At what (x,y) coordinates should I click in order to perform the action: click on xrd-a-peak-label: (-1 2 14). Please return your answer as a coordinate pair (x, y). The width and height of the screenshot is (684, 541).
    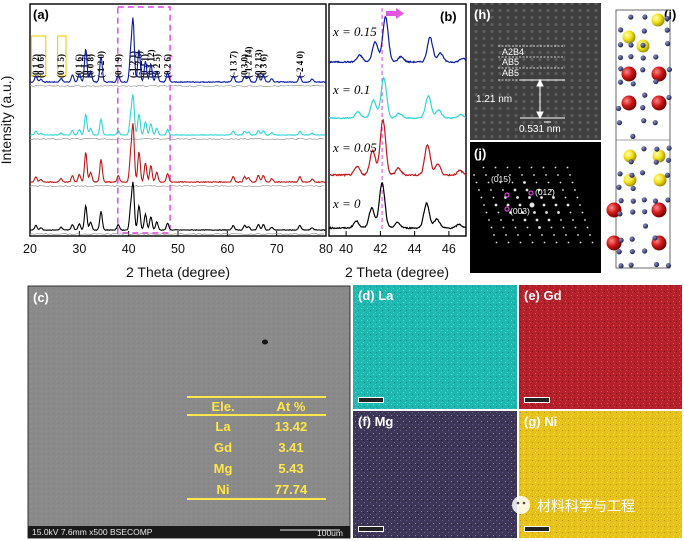
    Looking at the image, I should click on (249, 63).